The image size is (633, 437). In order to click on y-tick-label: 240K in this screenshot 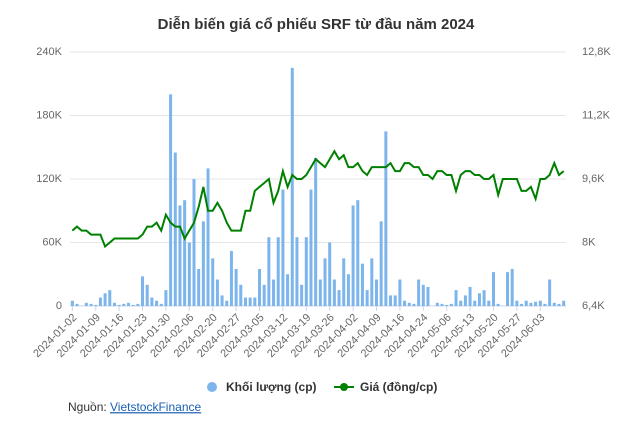, I will do `click(49, 52)`.